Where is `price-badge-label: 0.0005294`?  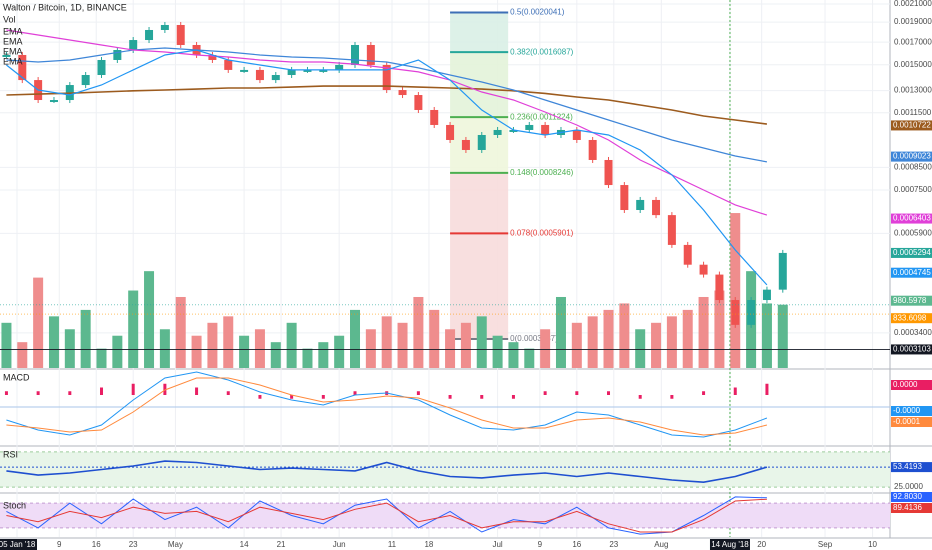 price-badge-label: 0.0005294 is located at coordinates (912, 252).